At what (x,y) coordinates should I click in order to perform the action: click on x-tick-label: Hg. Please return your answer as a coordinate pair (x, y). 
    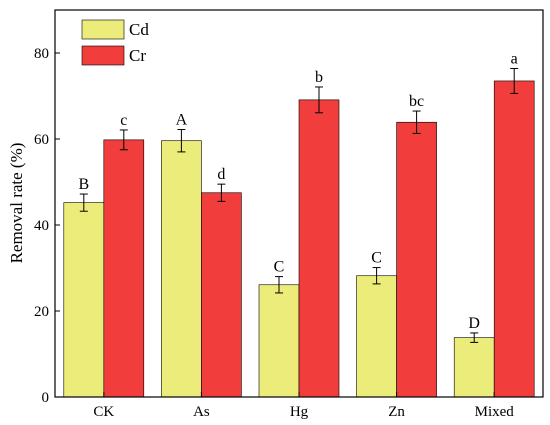
    Looking at the image, I should click on (299, 412).